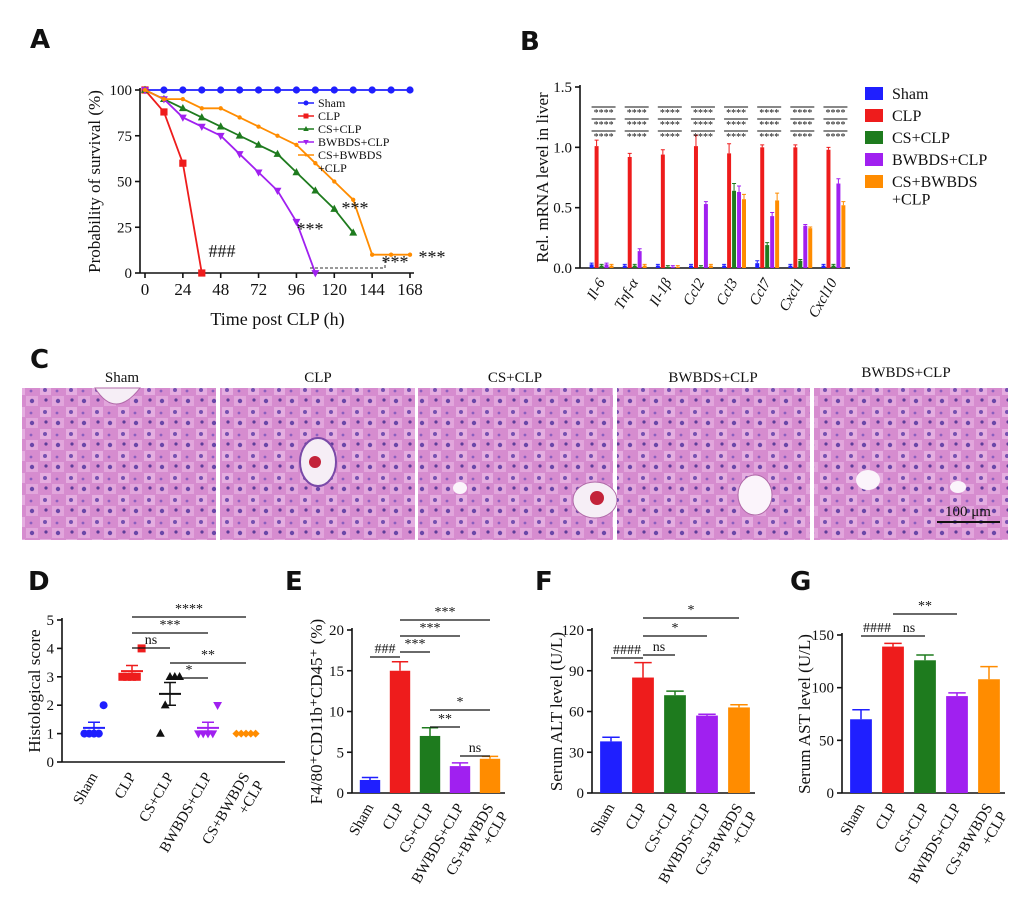  What do you see at coordinates (627, 293) in the screenshot?
I see `x-tick-label: Tnf-α` at bounding box center [627, 293].